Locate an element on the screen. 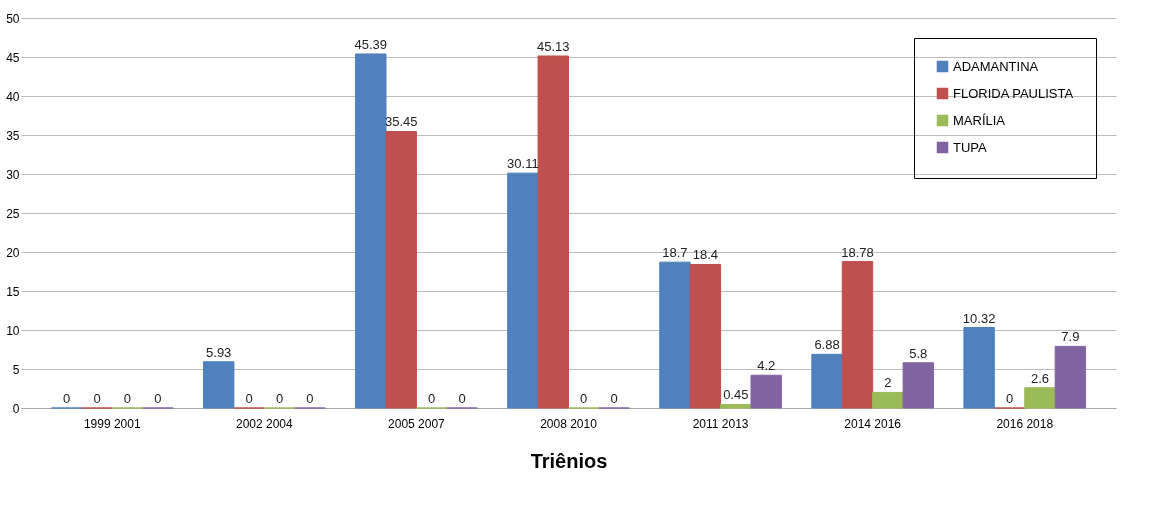 The image size is (1150, 506). data-label: 18.4 is located at coordinates (705, 255).